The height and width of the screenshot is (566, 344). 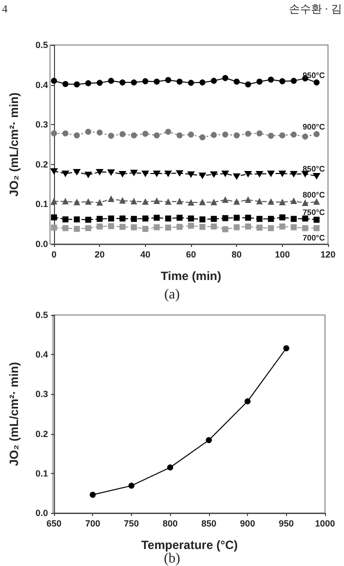 I want to click on x-tick-label: 80, so click(x=237, y=255).